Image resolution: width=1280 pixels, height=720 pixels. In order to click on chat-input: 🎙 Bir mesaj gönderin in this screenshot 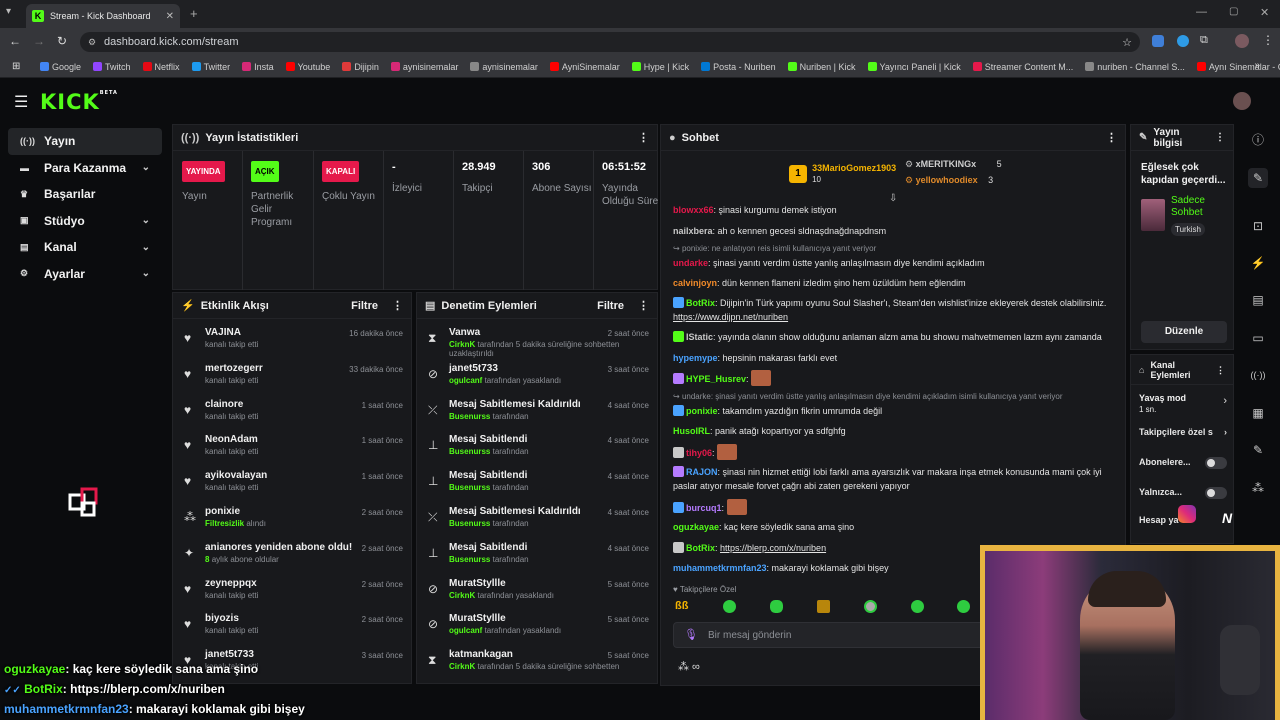, I will do `click(893, 635)`.